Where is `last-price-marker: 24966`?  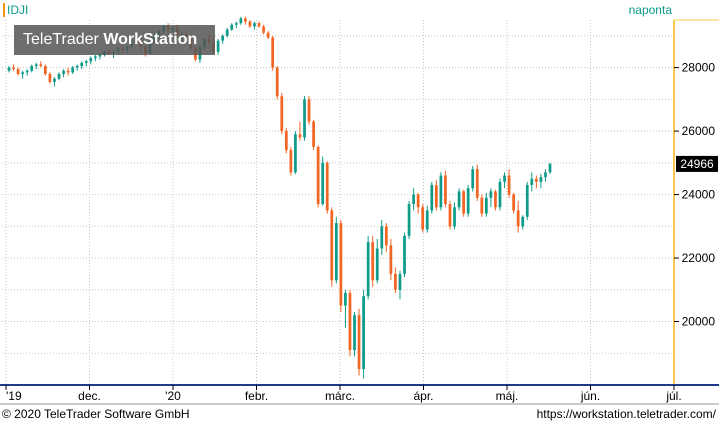
last-price-marker: 24966 is located at coordinates (697, 163).